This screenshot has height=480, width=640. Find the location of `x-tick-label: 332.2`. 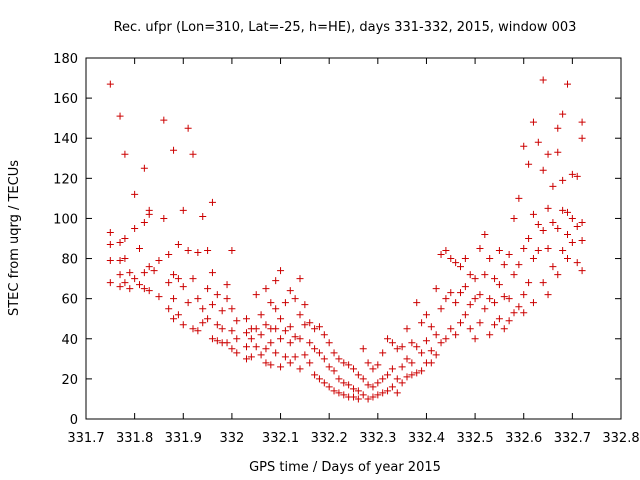

x-tick-label: 332.2 is located at coordinates (329, 438).